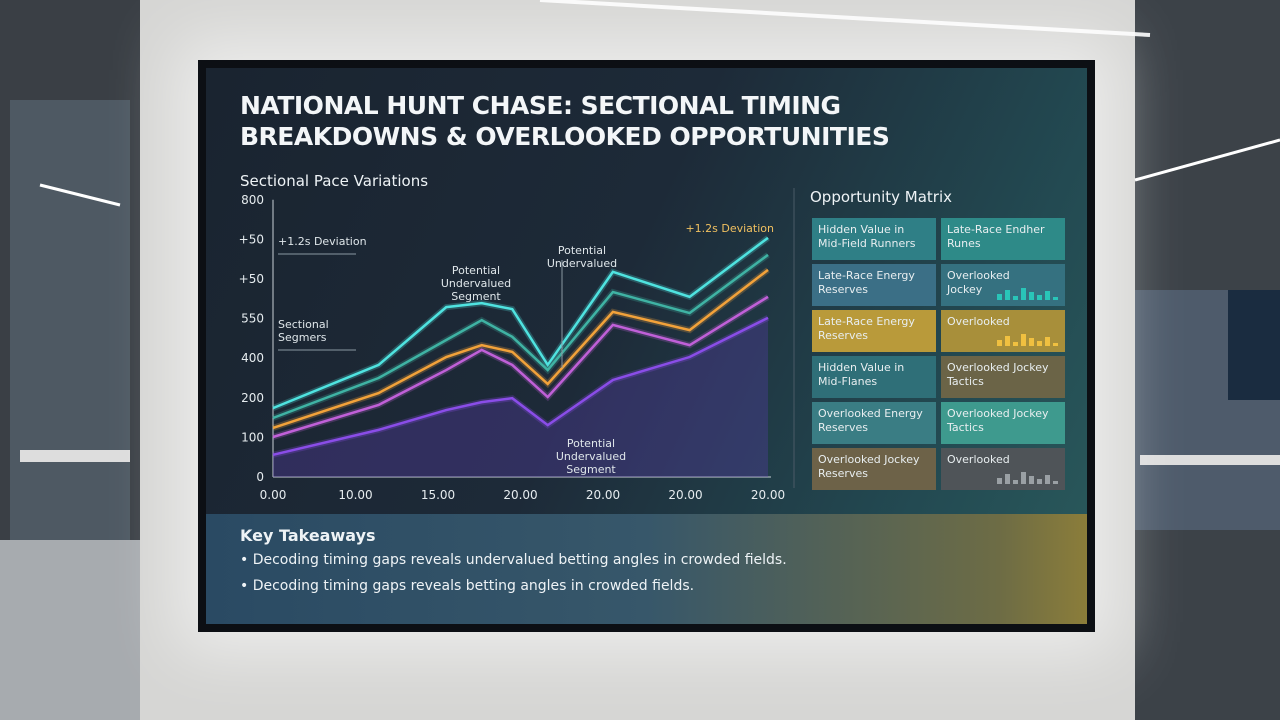 The image size is (1280, 724). What do you see at coordinates (252, 200) in the screenshot?
I see `y-tick-label: 800` at bounding box center [252, 200].